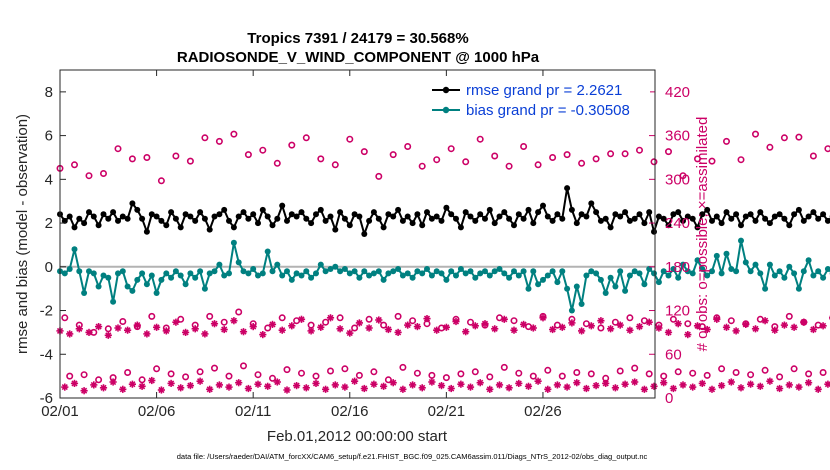  I want to click on legend-rmse-marker, so click(446, 90).